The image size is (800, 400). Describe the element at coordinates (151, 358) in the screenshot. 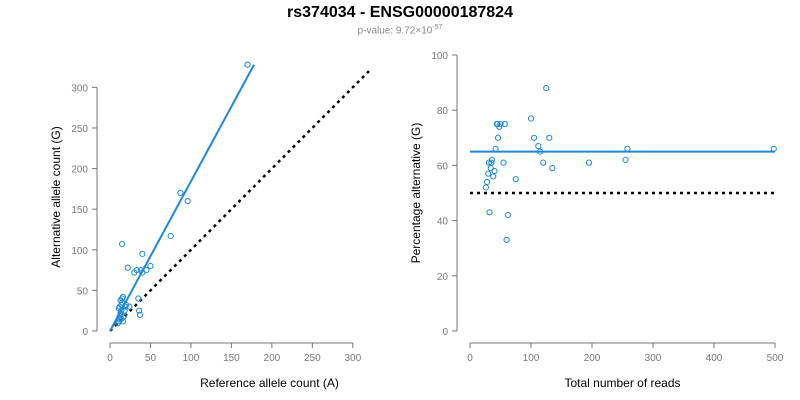

I see `x-tick-label: 50` at that location.